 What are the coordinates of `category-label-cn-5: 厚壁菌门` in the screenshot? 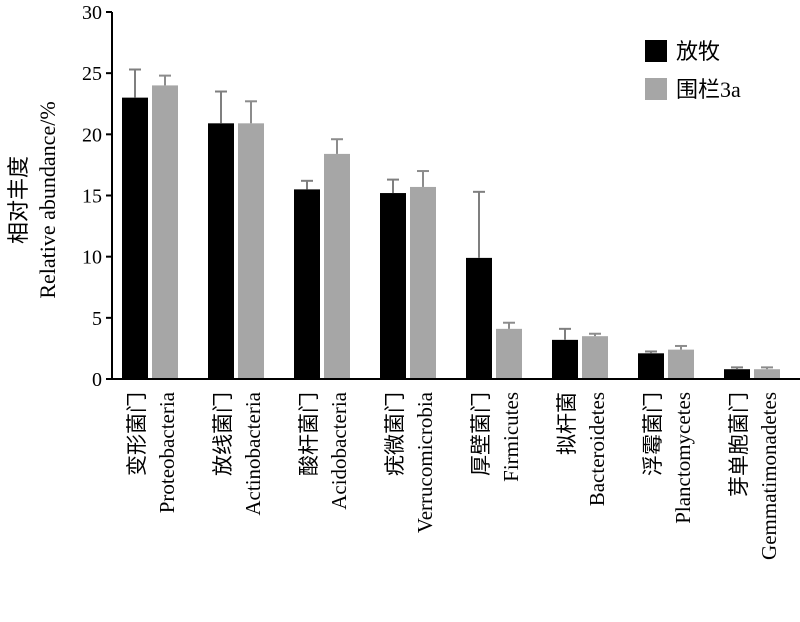 It's located at (481, 434).